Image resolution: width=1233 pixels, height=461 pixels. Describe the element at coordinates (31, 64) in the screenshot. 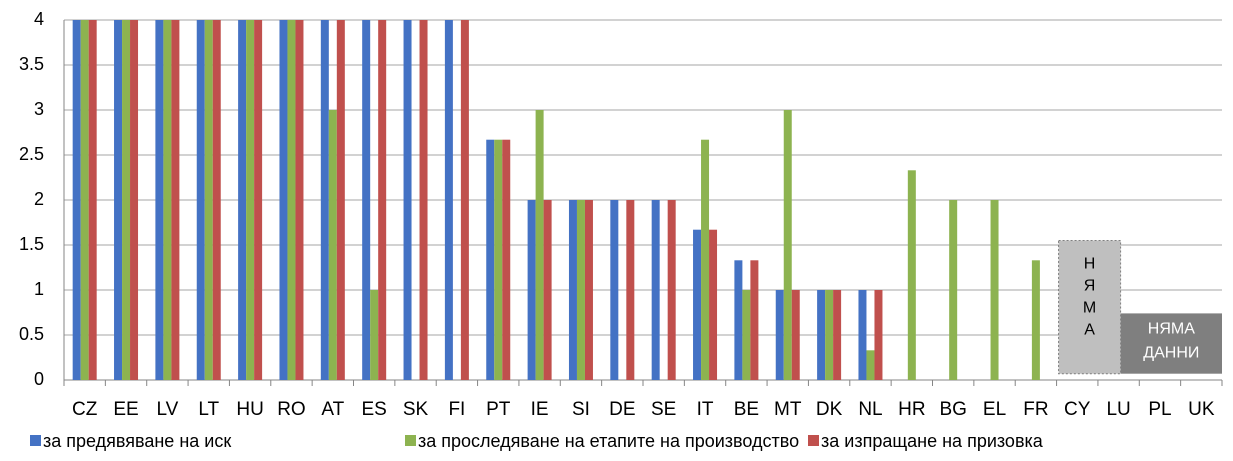

I see `y-tick-label: 3.5` at that location.